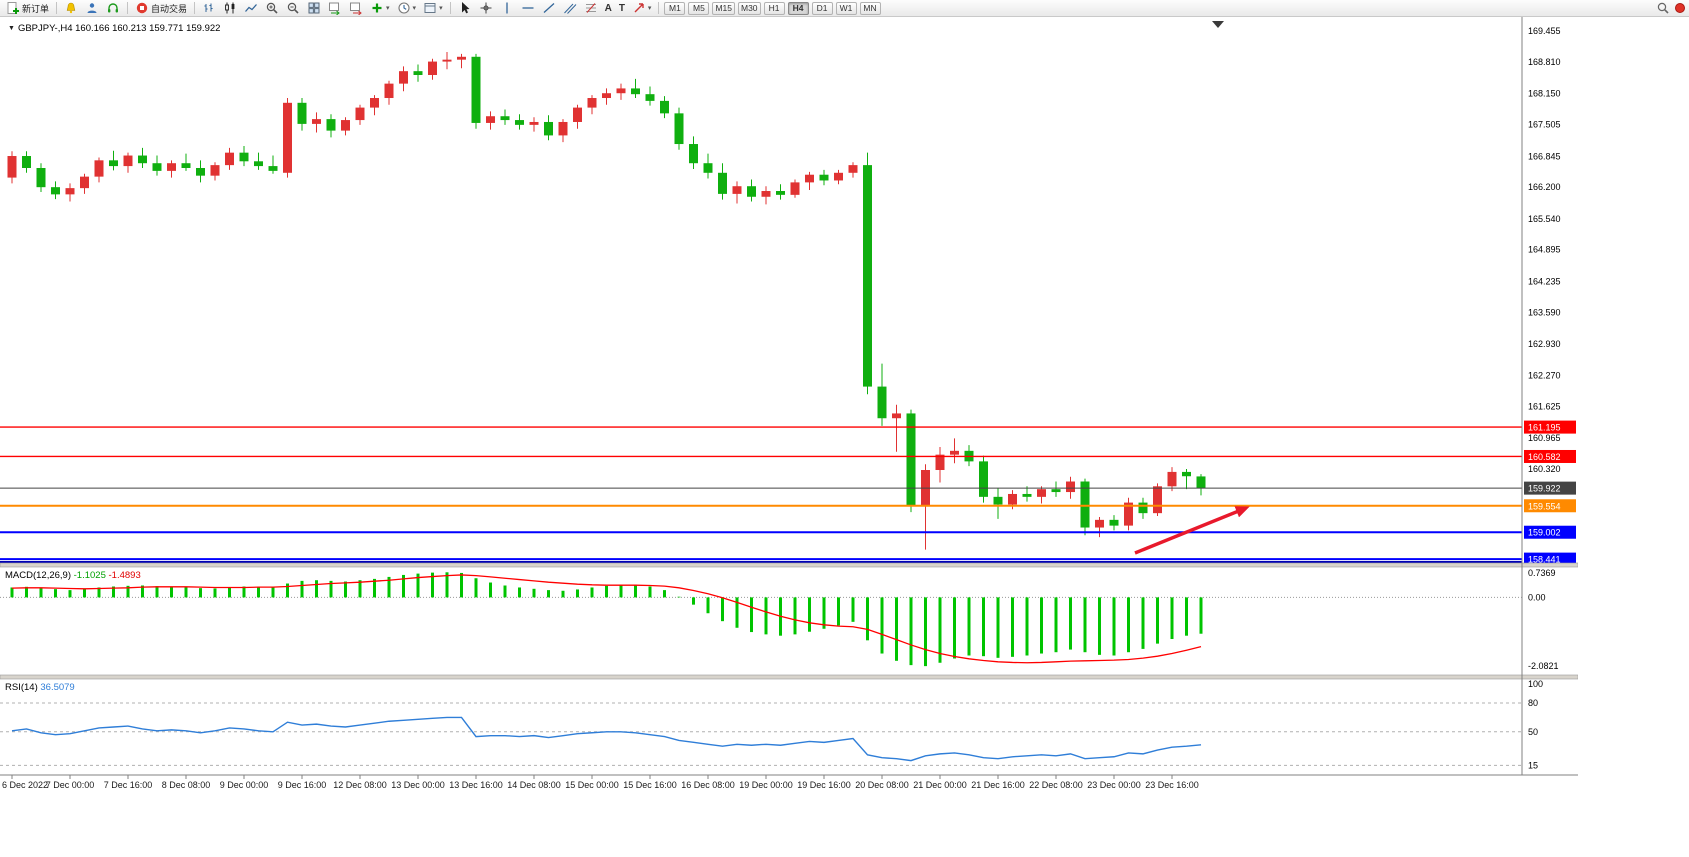 This screenshot has width=1689, height=857. Describe the element at coordinates (1663, 8) in the screenshot. I see `search-button` at that location.